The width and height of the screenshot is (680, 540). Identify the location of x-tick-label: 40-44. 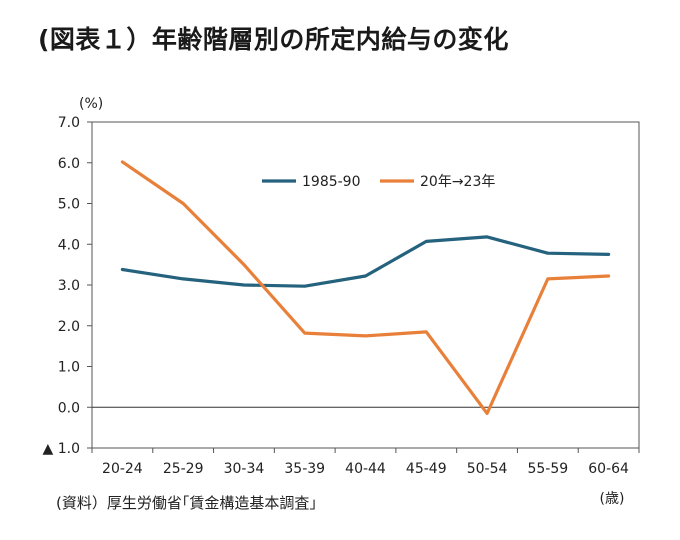
(365, 469).